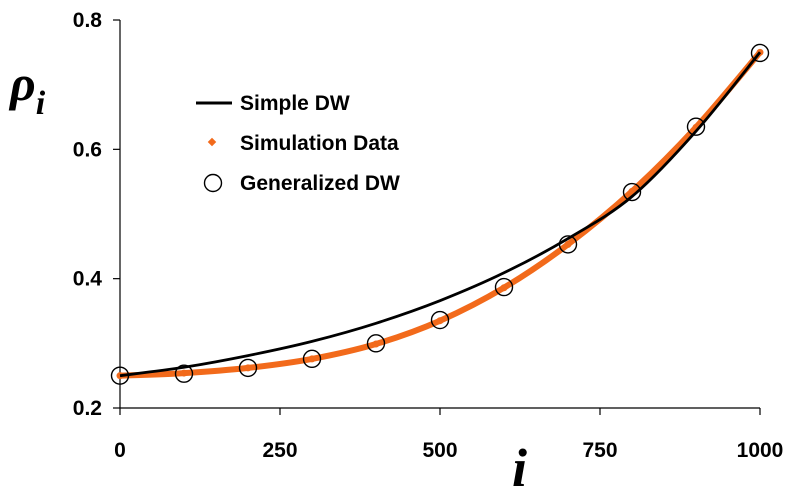 The image size is (791, 489). Describe the element at coordinates (295, 103) in the screenshot. I see `legend-label-simple-dw: Simple DW` at that location.